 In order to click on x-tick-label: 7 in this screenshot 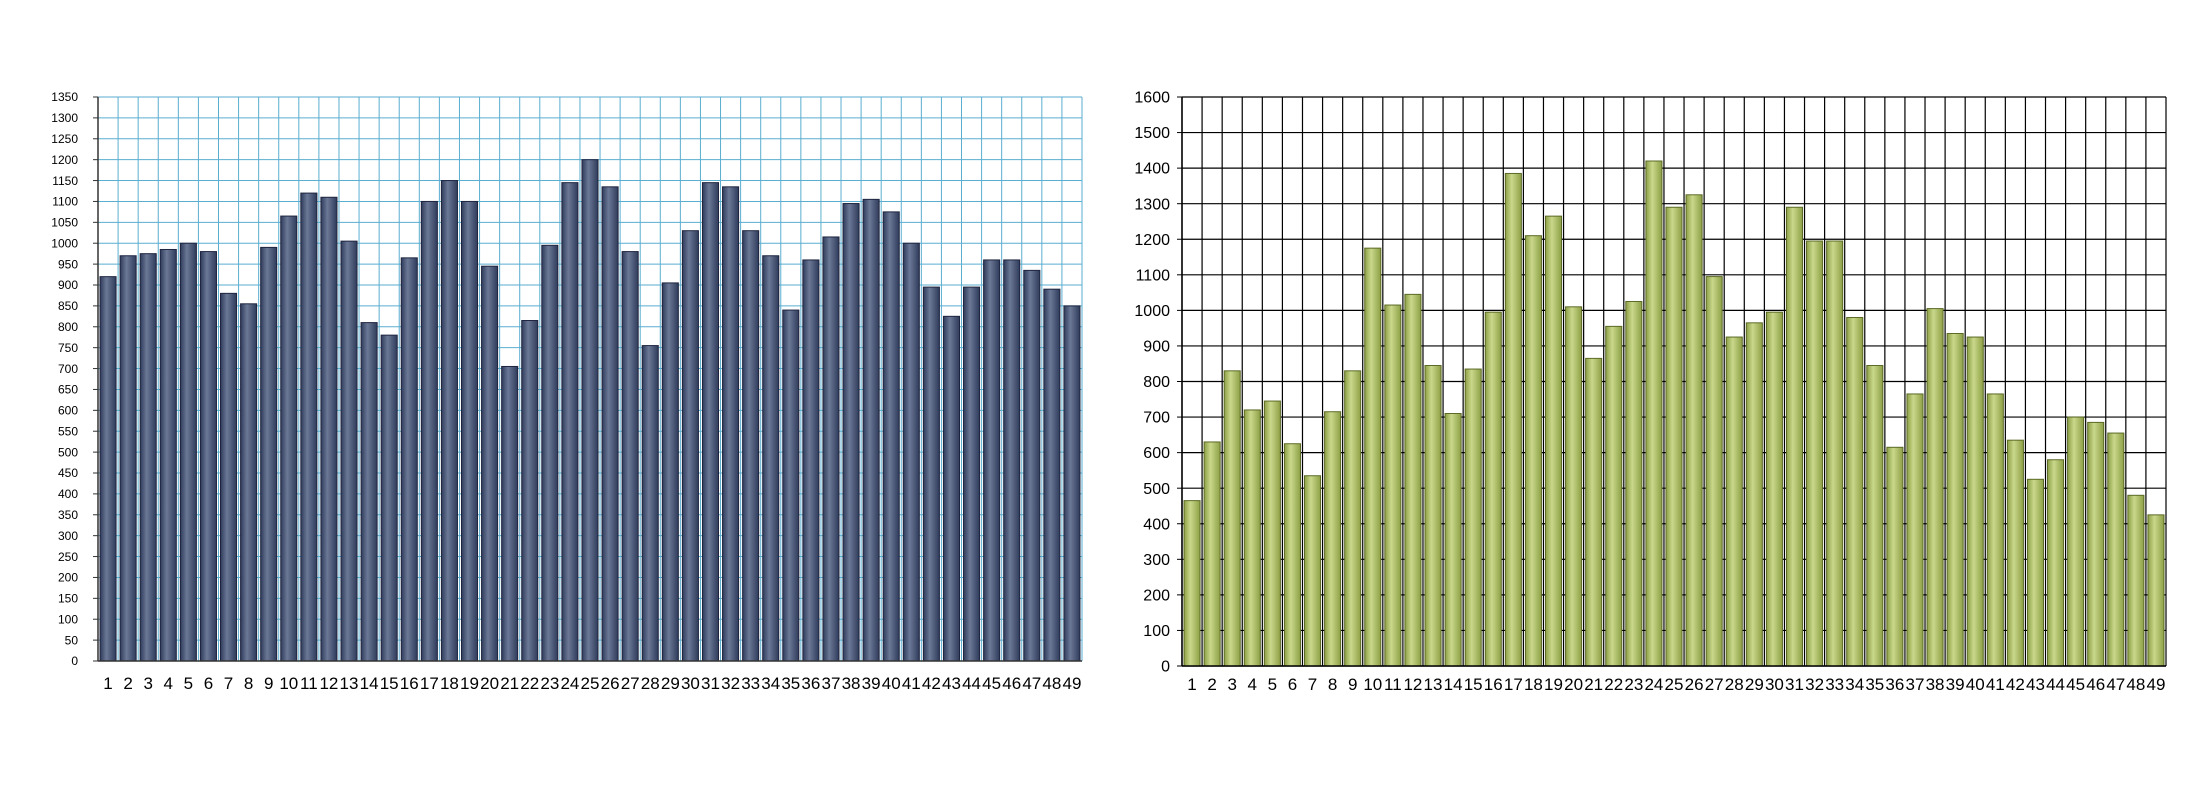, I will do `click(1312, 684)`.